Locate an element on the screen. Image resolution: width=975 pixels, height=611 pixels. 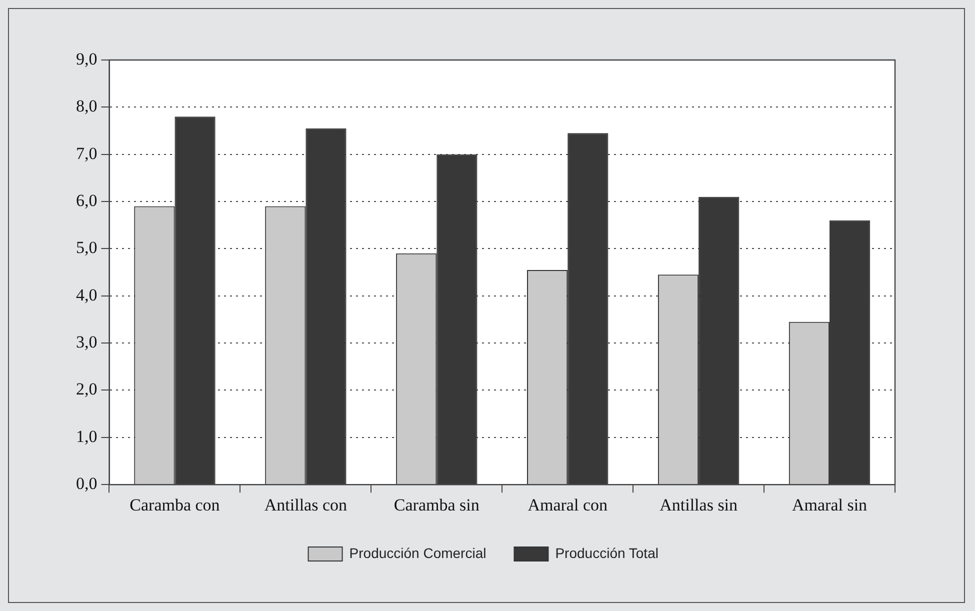
y-tick-label: 5,0 is located at coordinates (87, 248).